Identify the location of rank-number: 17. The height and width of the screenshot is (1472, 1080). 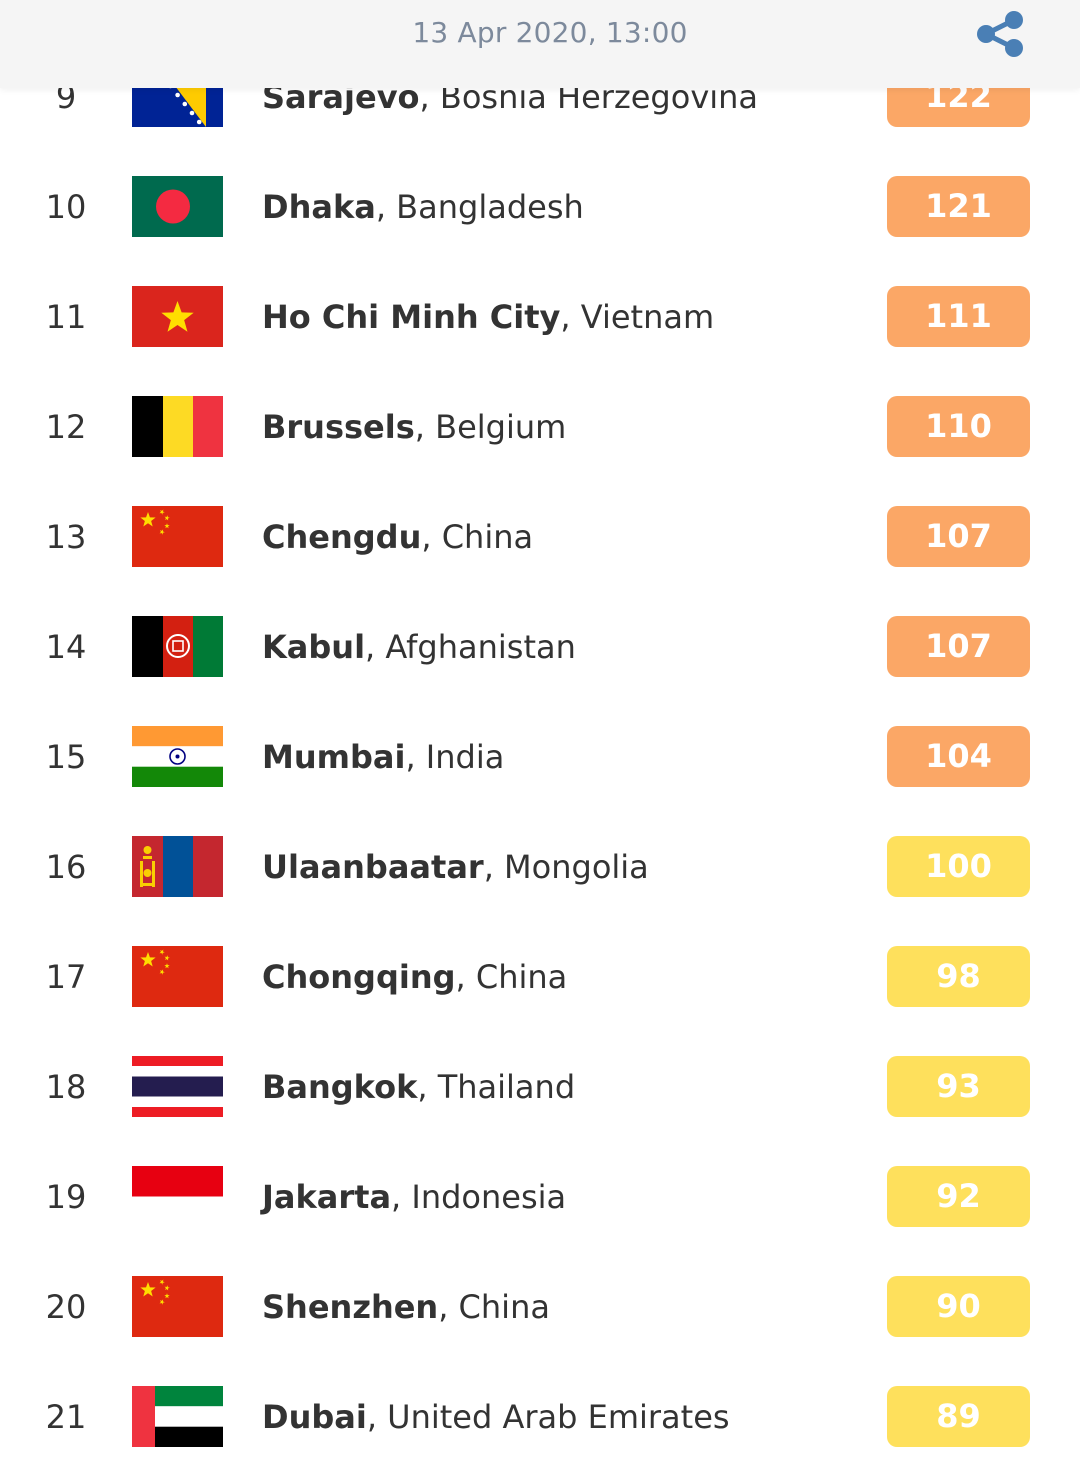
(66, 977).